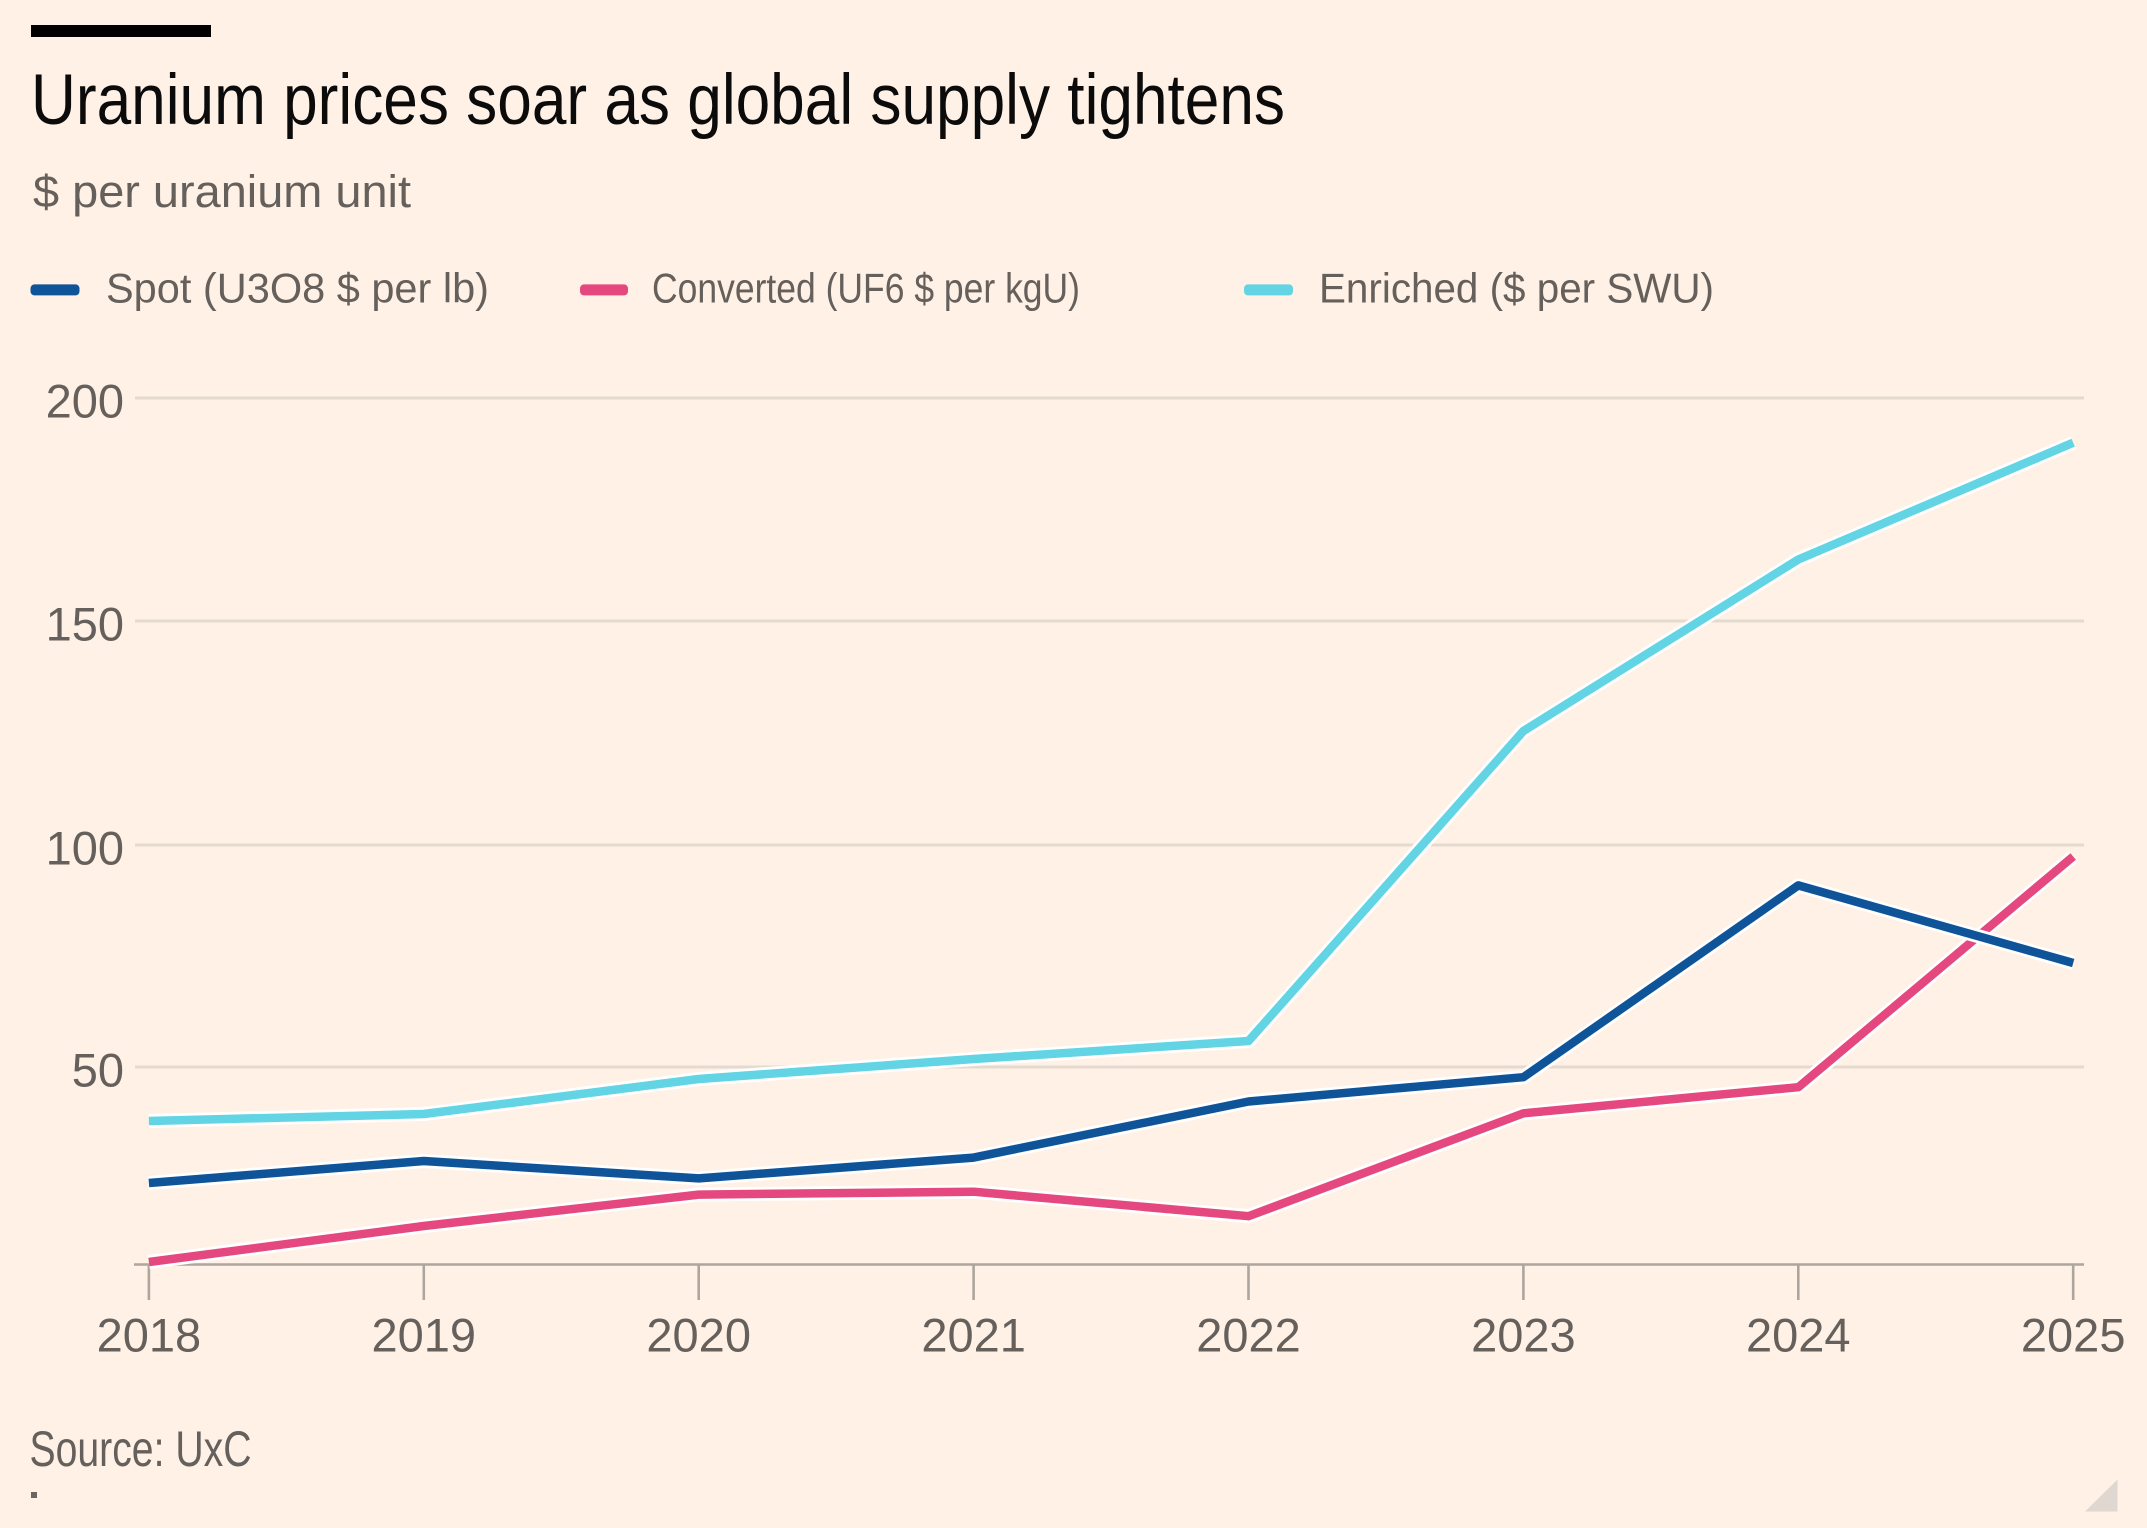 The width and height of the screenshot is (2147, 1528). What do you see at coordinates (973, 1335) in the screenshot?
I see `svg-text: 2021` at bounding box center [973, 1335].